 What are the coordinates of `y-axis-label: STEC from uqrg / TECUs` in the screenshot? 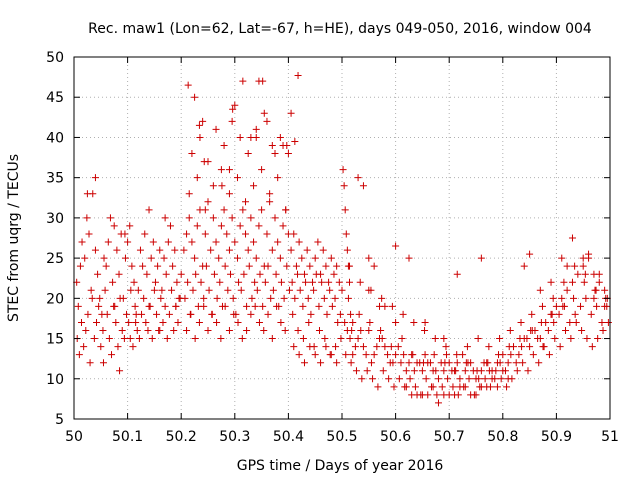 It's located at (14, 238).